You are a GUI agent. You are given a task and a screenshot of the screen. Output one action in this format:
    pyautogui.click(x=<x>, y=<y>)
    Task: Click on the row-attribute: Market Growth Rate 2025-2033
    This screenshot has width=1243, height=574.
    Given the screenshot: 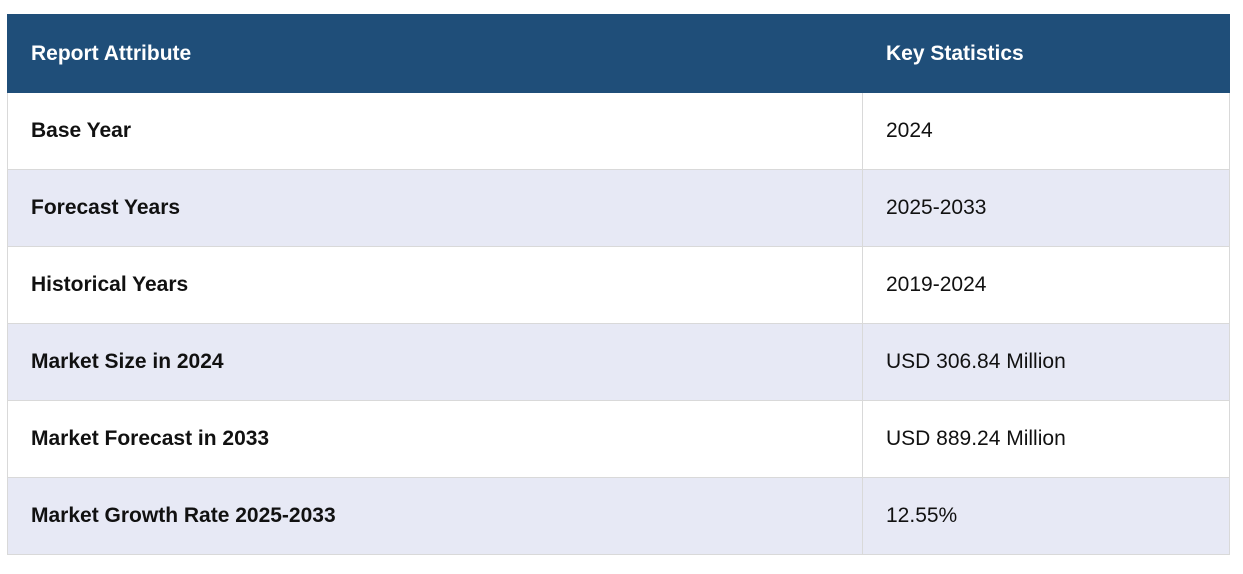 What is the action you would take?
    pyautogui.click(x=435, y=516)
    